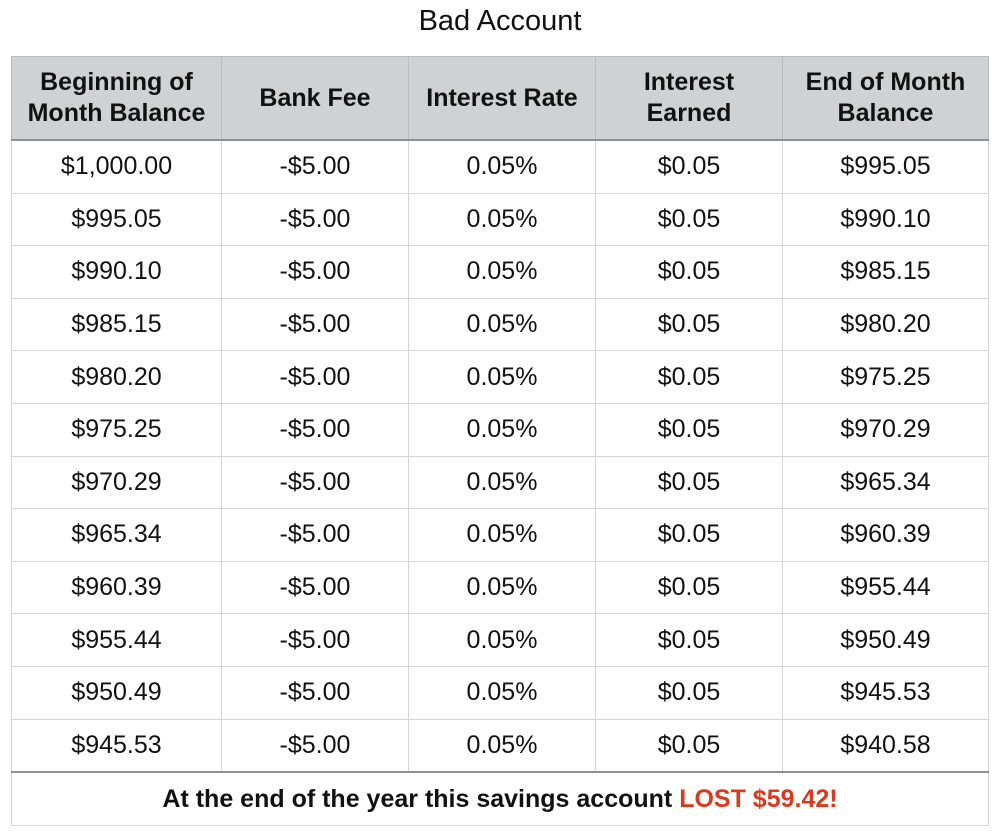 Image resolution: width=1000 pixels, height=838 pixels. Describe the element at coordinates (758, 798) in the screenshot. I see `summary-loss: LOST $59.42!` at that location.